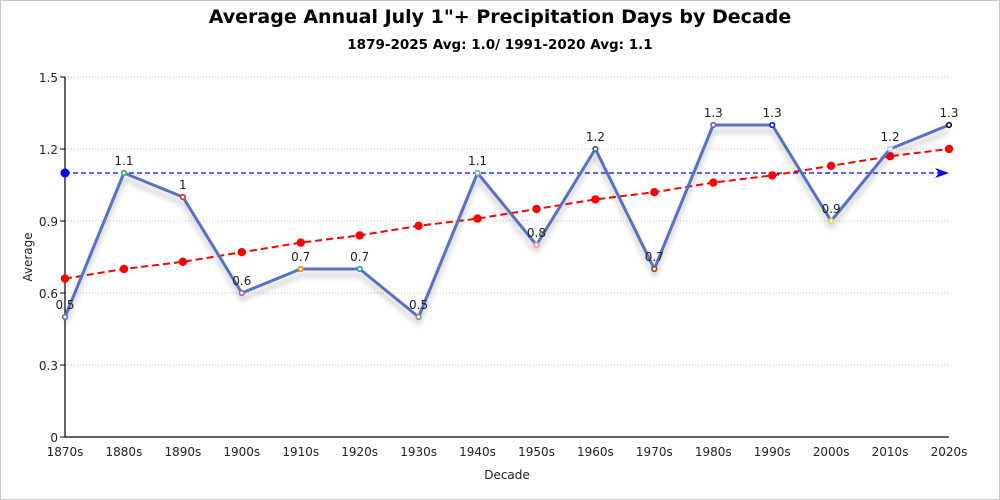 This screenshot has width=1000, height=500. What do you see at coordinates (300, 452) in the screenshot?
I see `x-tick-label: 1910s` at bounding box center [300, 452].